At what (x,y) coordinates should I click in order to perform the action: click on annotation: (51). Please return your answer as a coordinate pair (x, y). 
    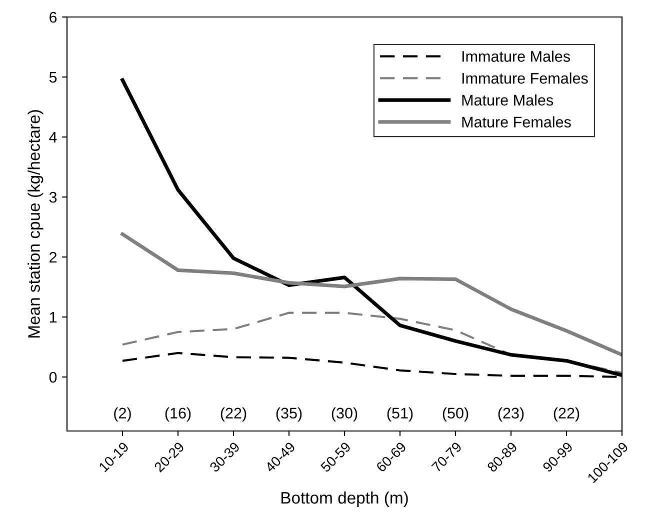
    Looking at the image, I should click on (400, 414).